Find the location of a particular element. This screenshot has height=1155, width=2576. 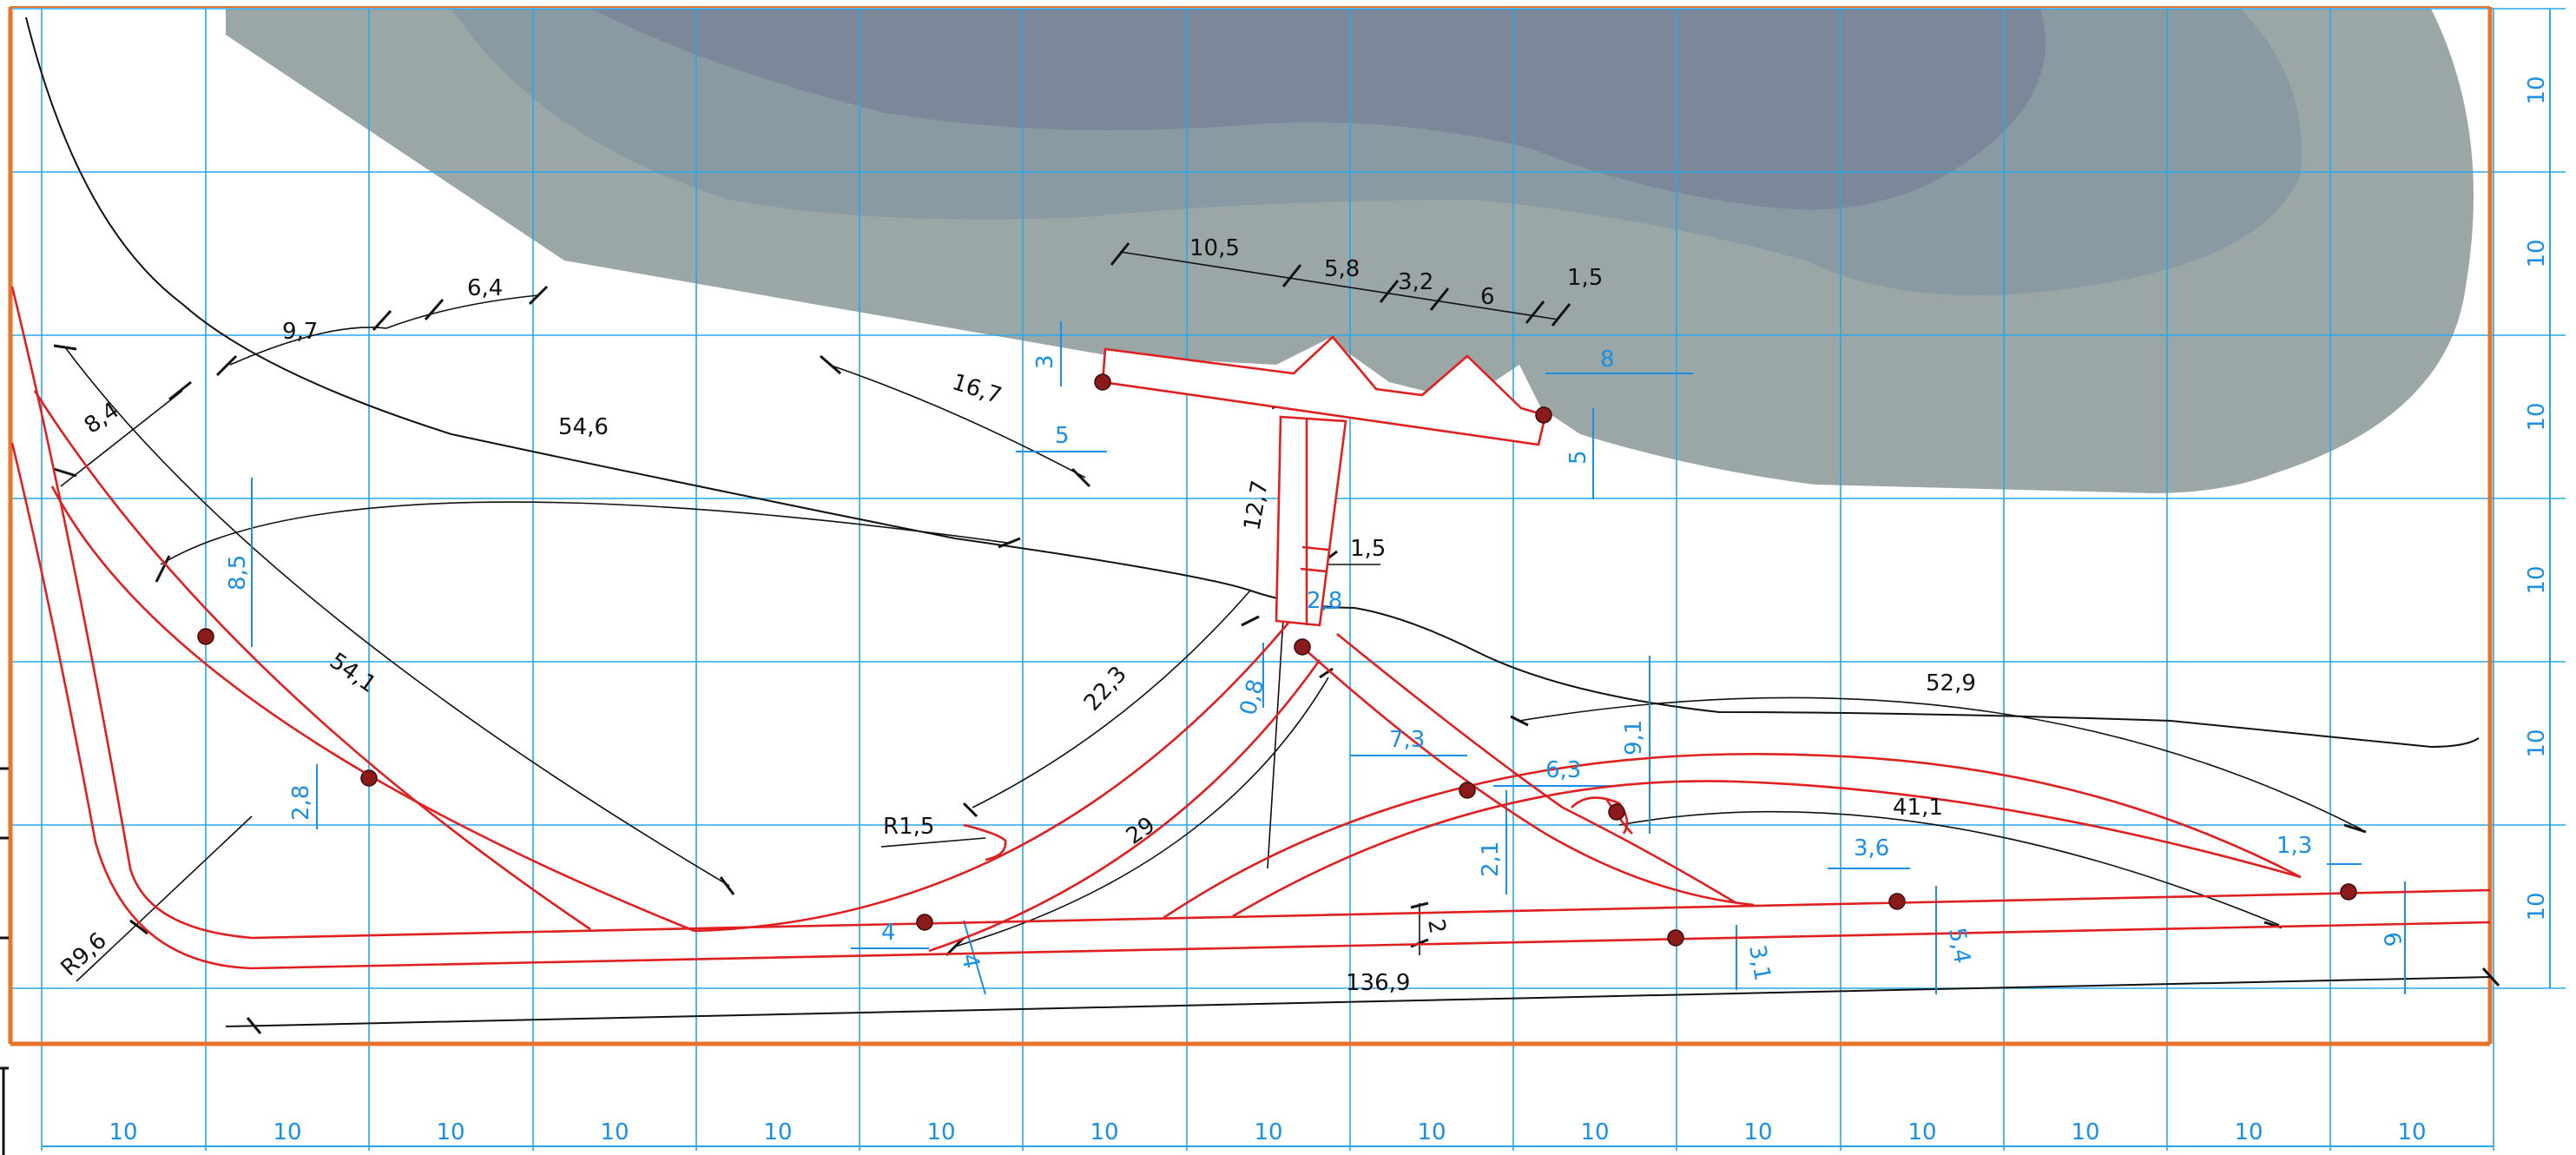

dim-label: 3,1 is located at coordinates (1759, 963).